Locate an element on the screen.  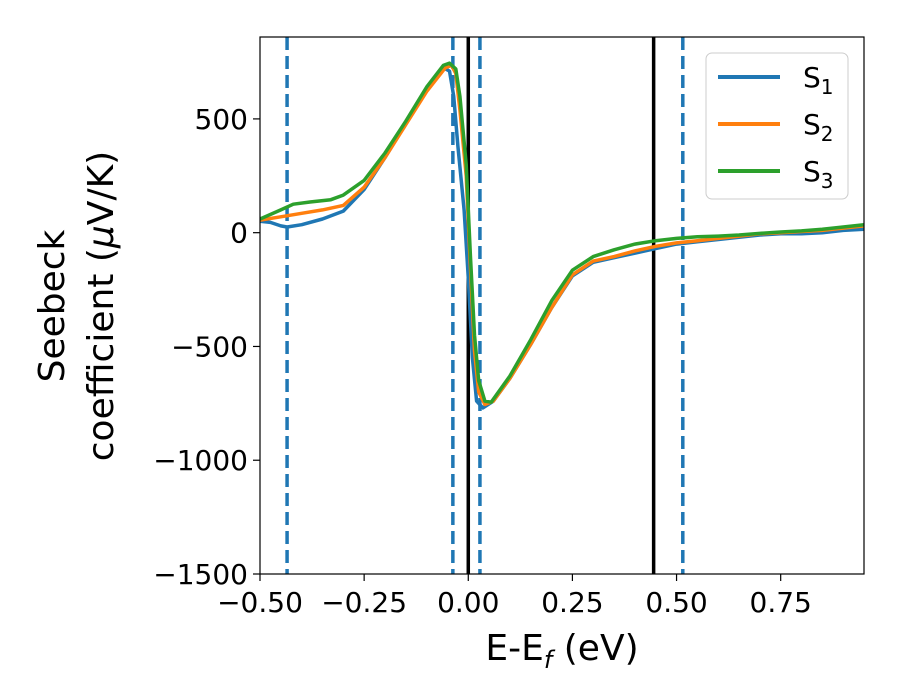
x-tick-label: −0.25 is located at coordinates (364, 602).